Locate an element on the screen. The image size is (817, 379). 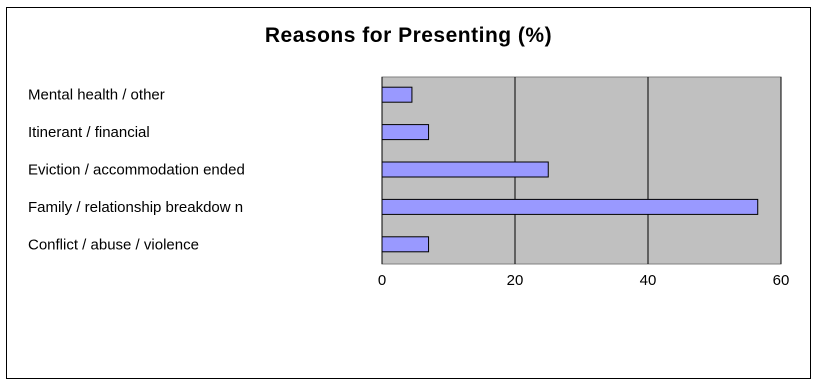
x-tick-label-2: 40 is located at coordinates (648, 280).